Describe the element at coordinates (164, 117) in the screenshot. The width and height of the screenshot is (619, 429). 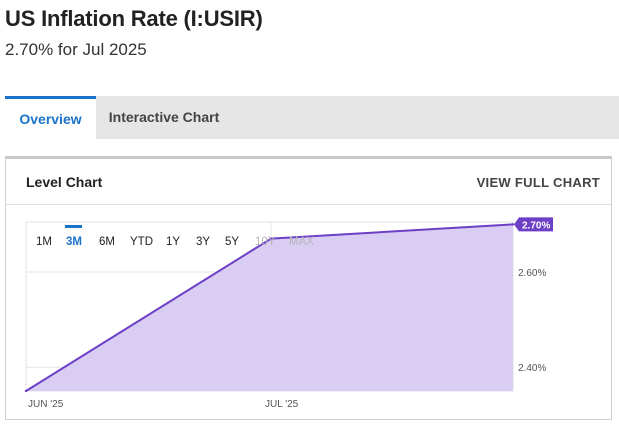
I see `tab-interactive-chart: Interactive Chart` at that location.